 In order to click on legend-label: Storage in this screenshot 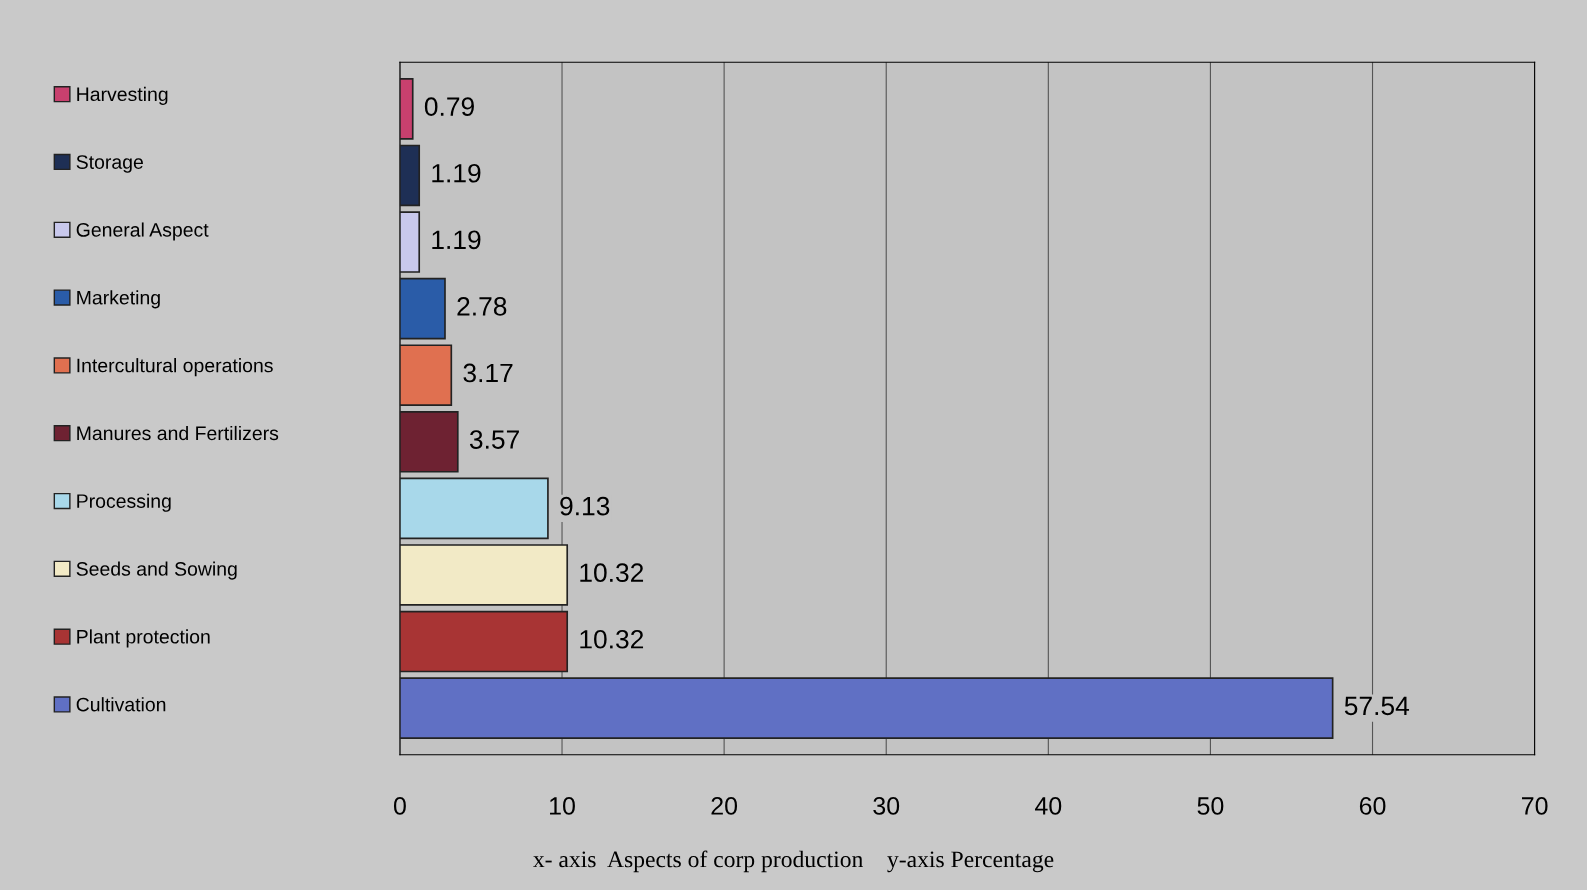, I will do `click(109, 164)`.